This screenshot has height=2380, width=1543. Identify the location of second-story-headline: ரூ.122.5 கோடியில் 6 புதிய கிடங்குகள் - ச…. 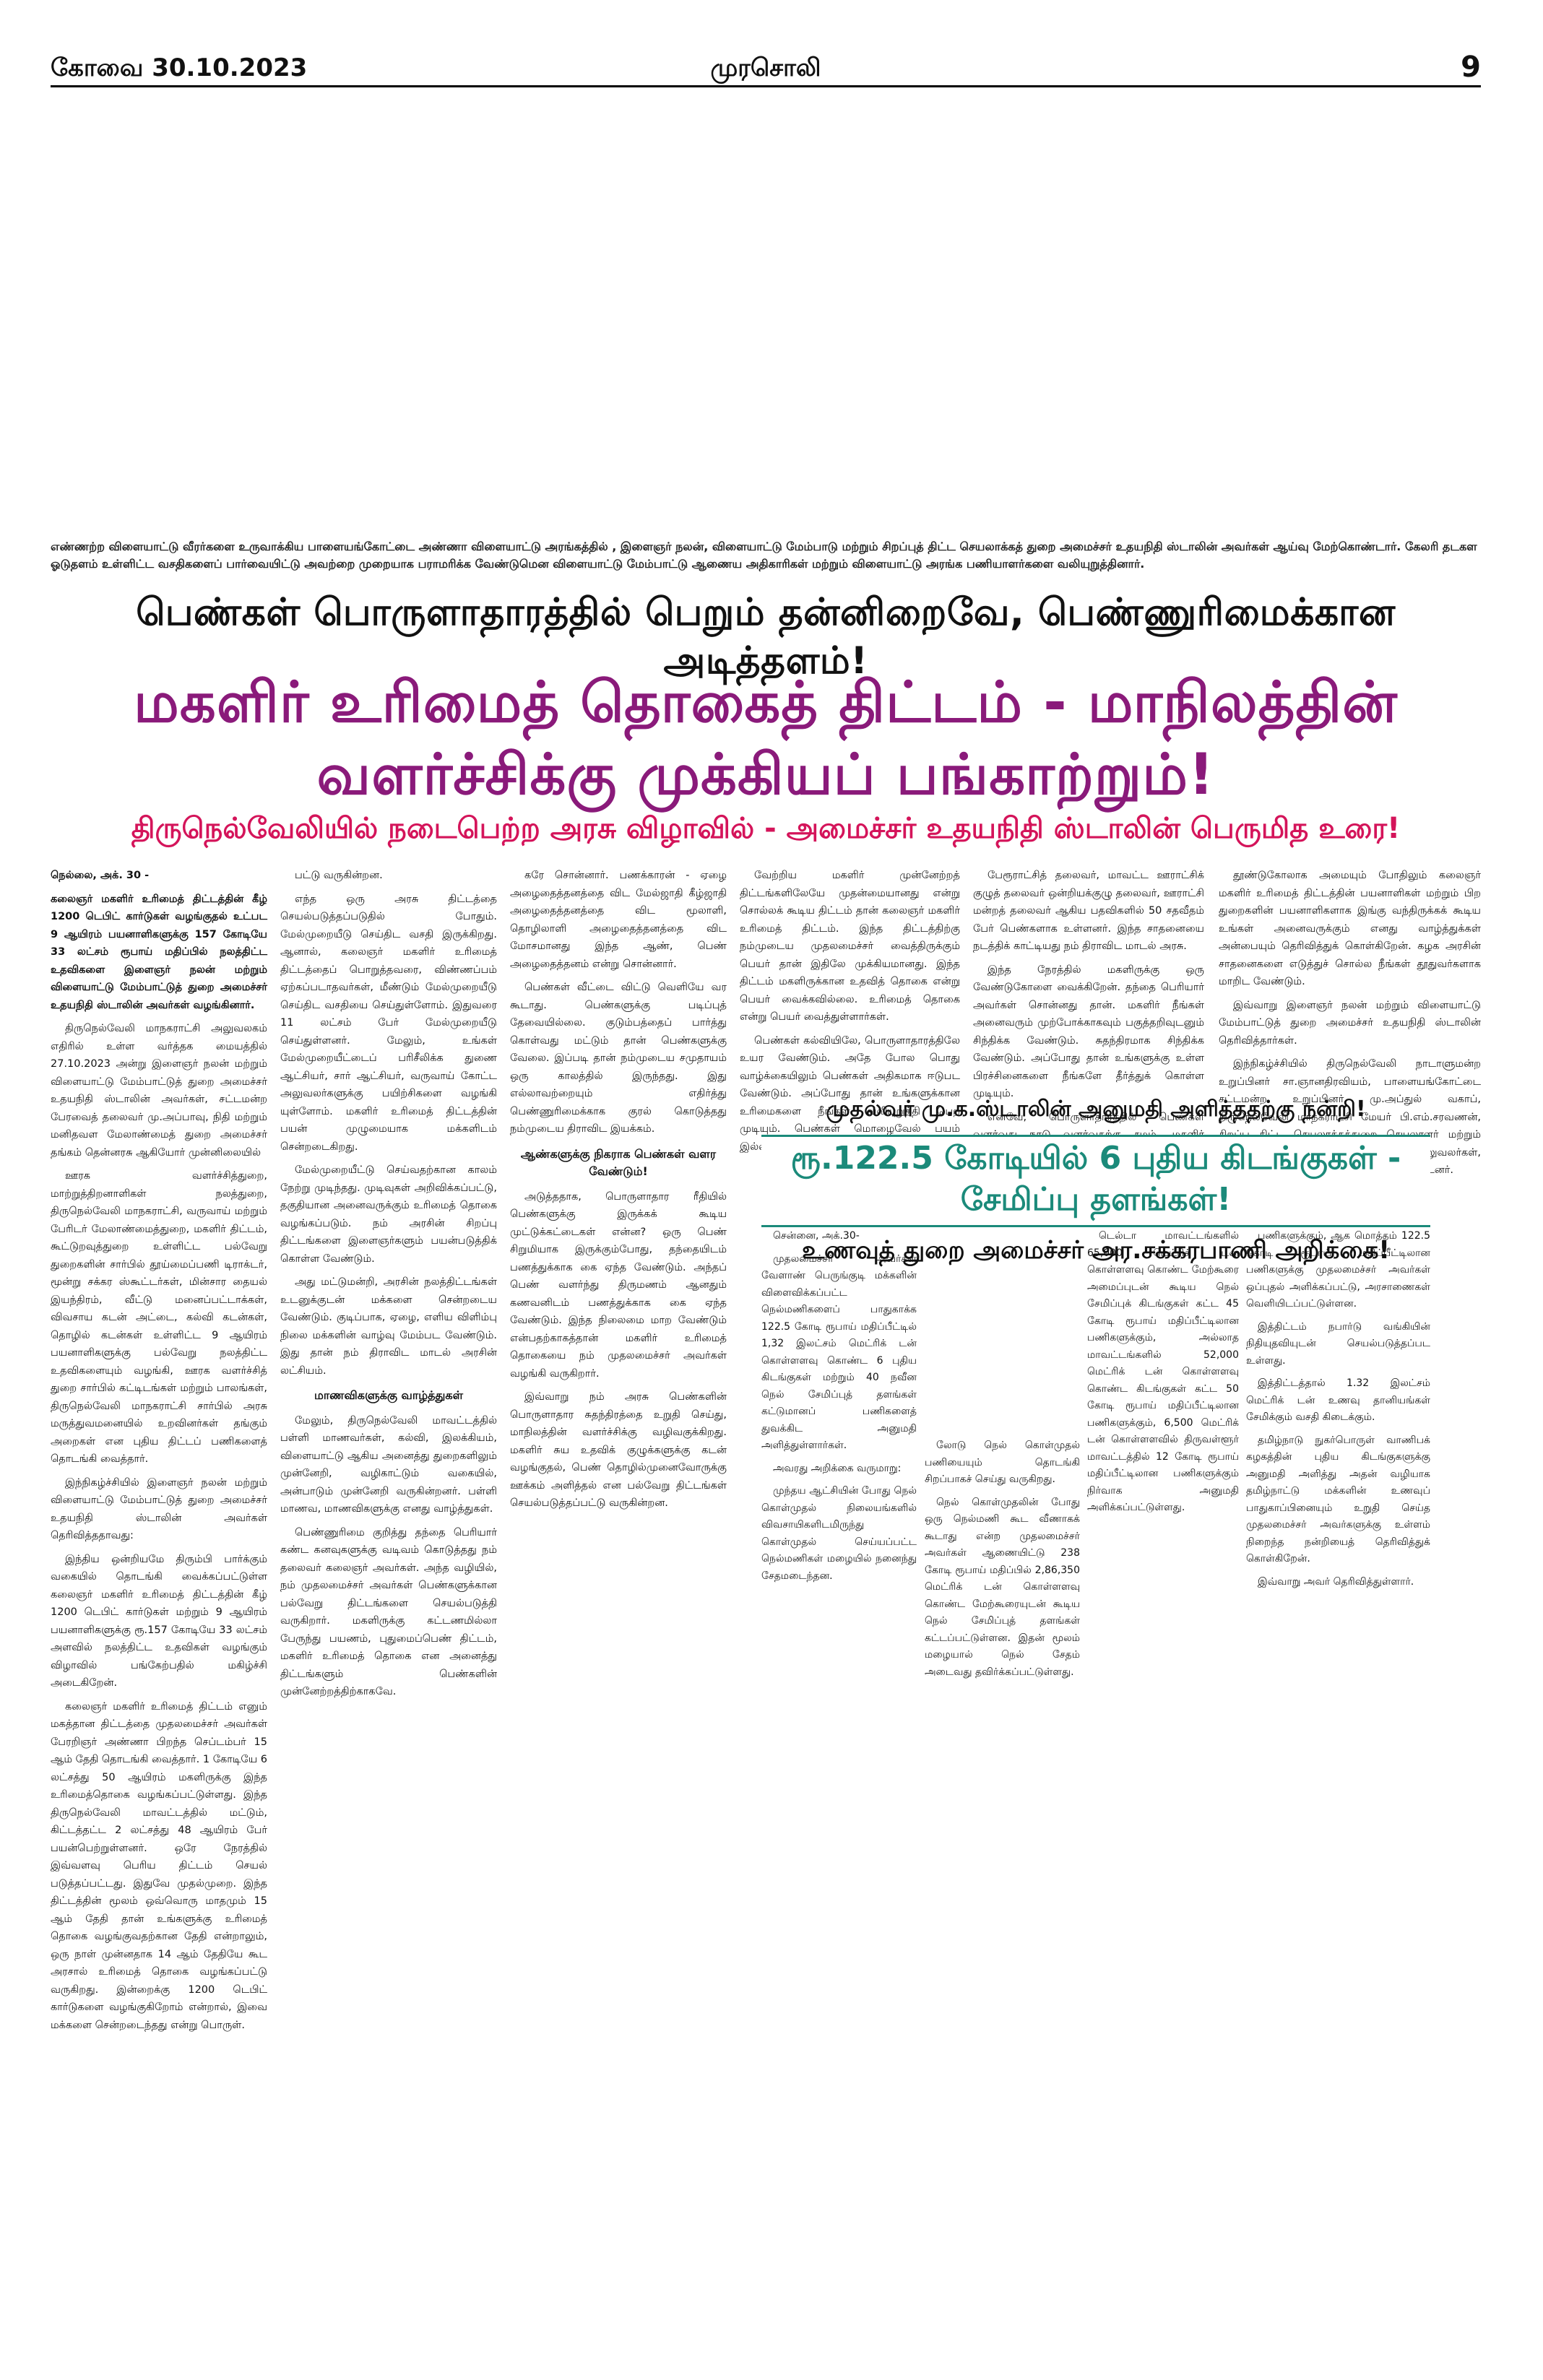
(1095, 1181).